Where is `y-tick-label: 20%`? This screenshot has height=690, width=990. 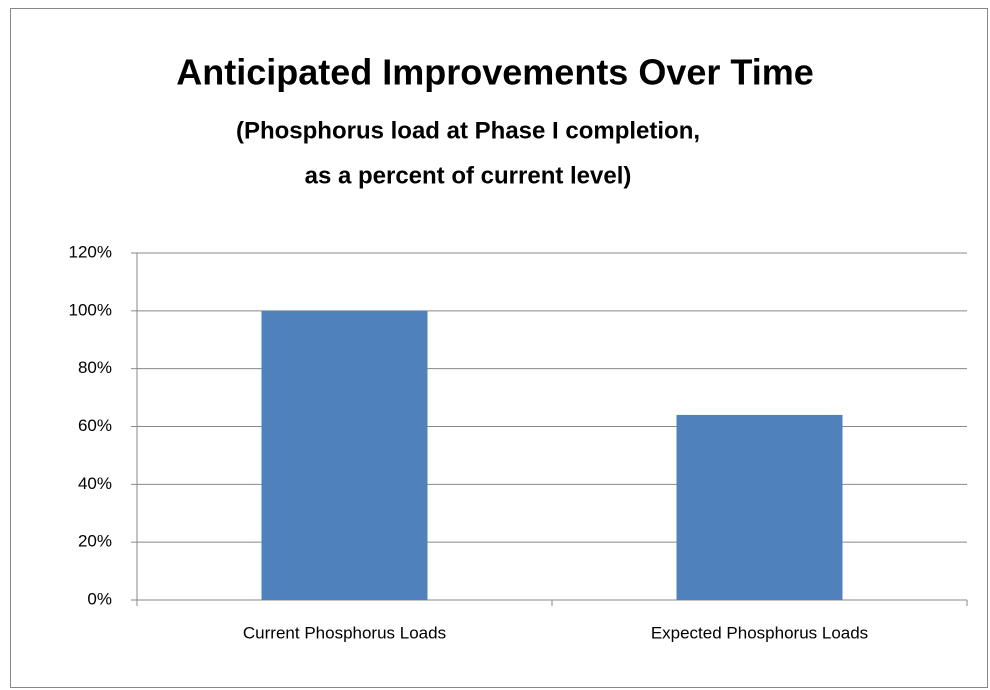
y-tick-label: 20% is located at coordinates (95, 541).